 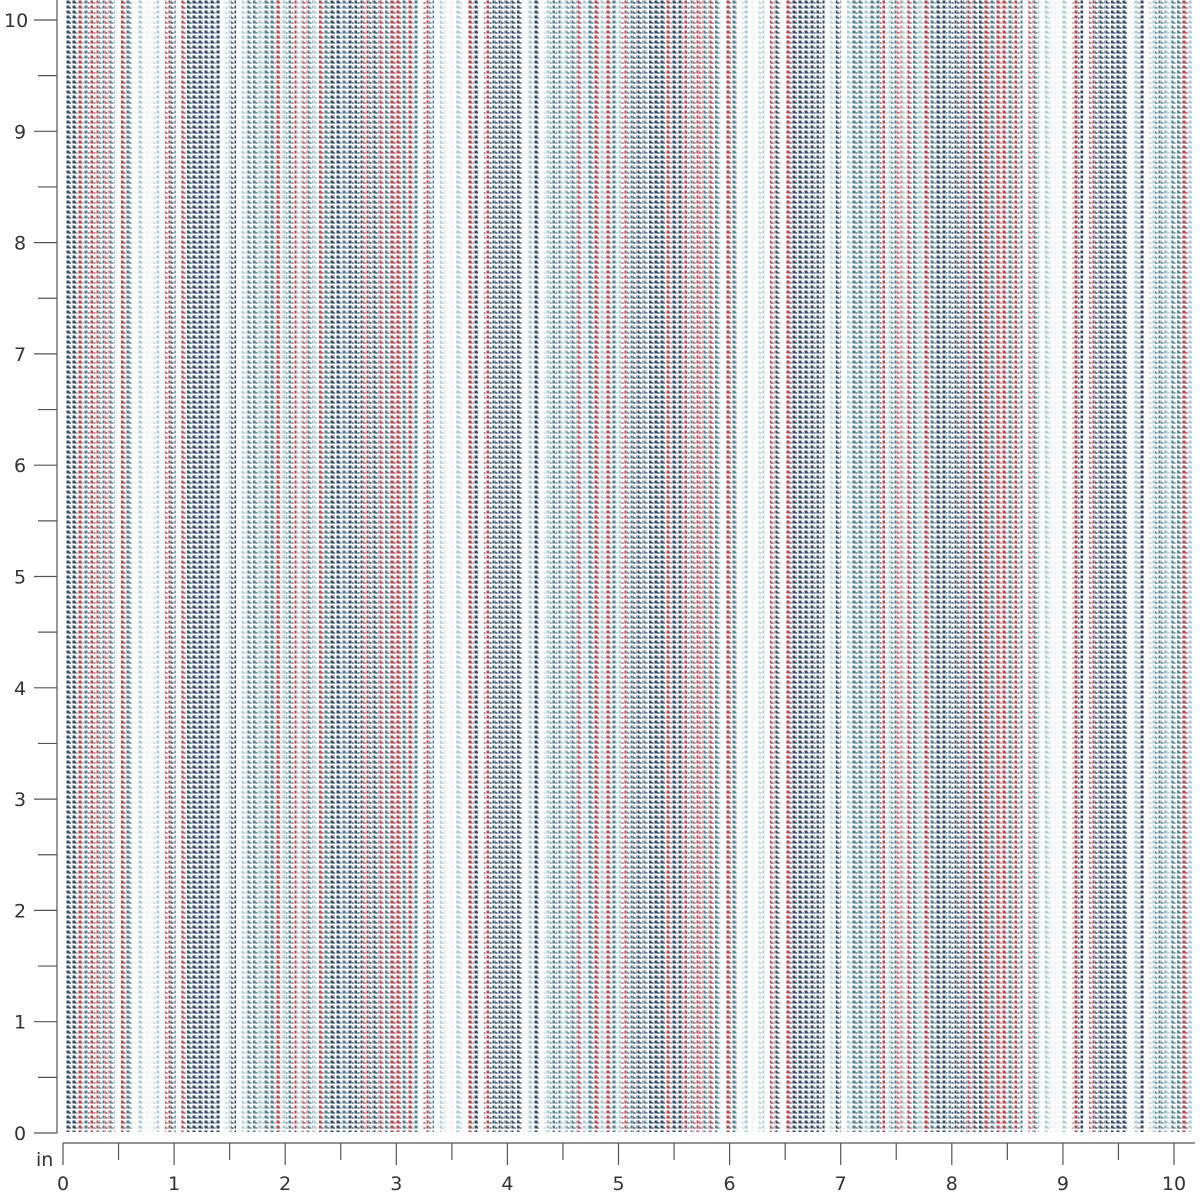 What do you see at coordinates (20, 911) in the screenshot?
I see `y-tick-label: 2` at bounding box center [20, 911].